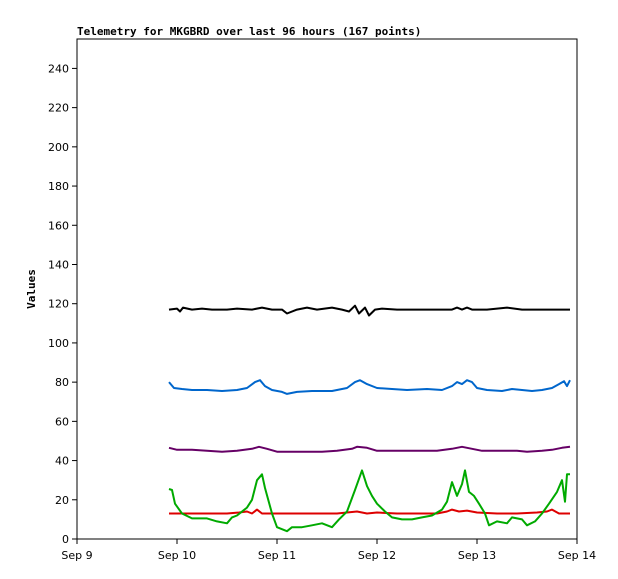  I want to click on y-tick-label: 20, so click(62, 500).